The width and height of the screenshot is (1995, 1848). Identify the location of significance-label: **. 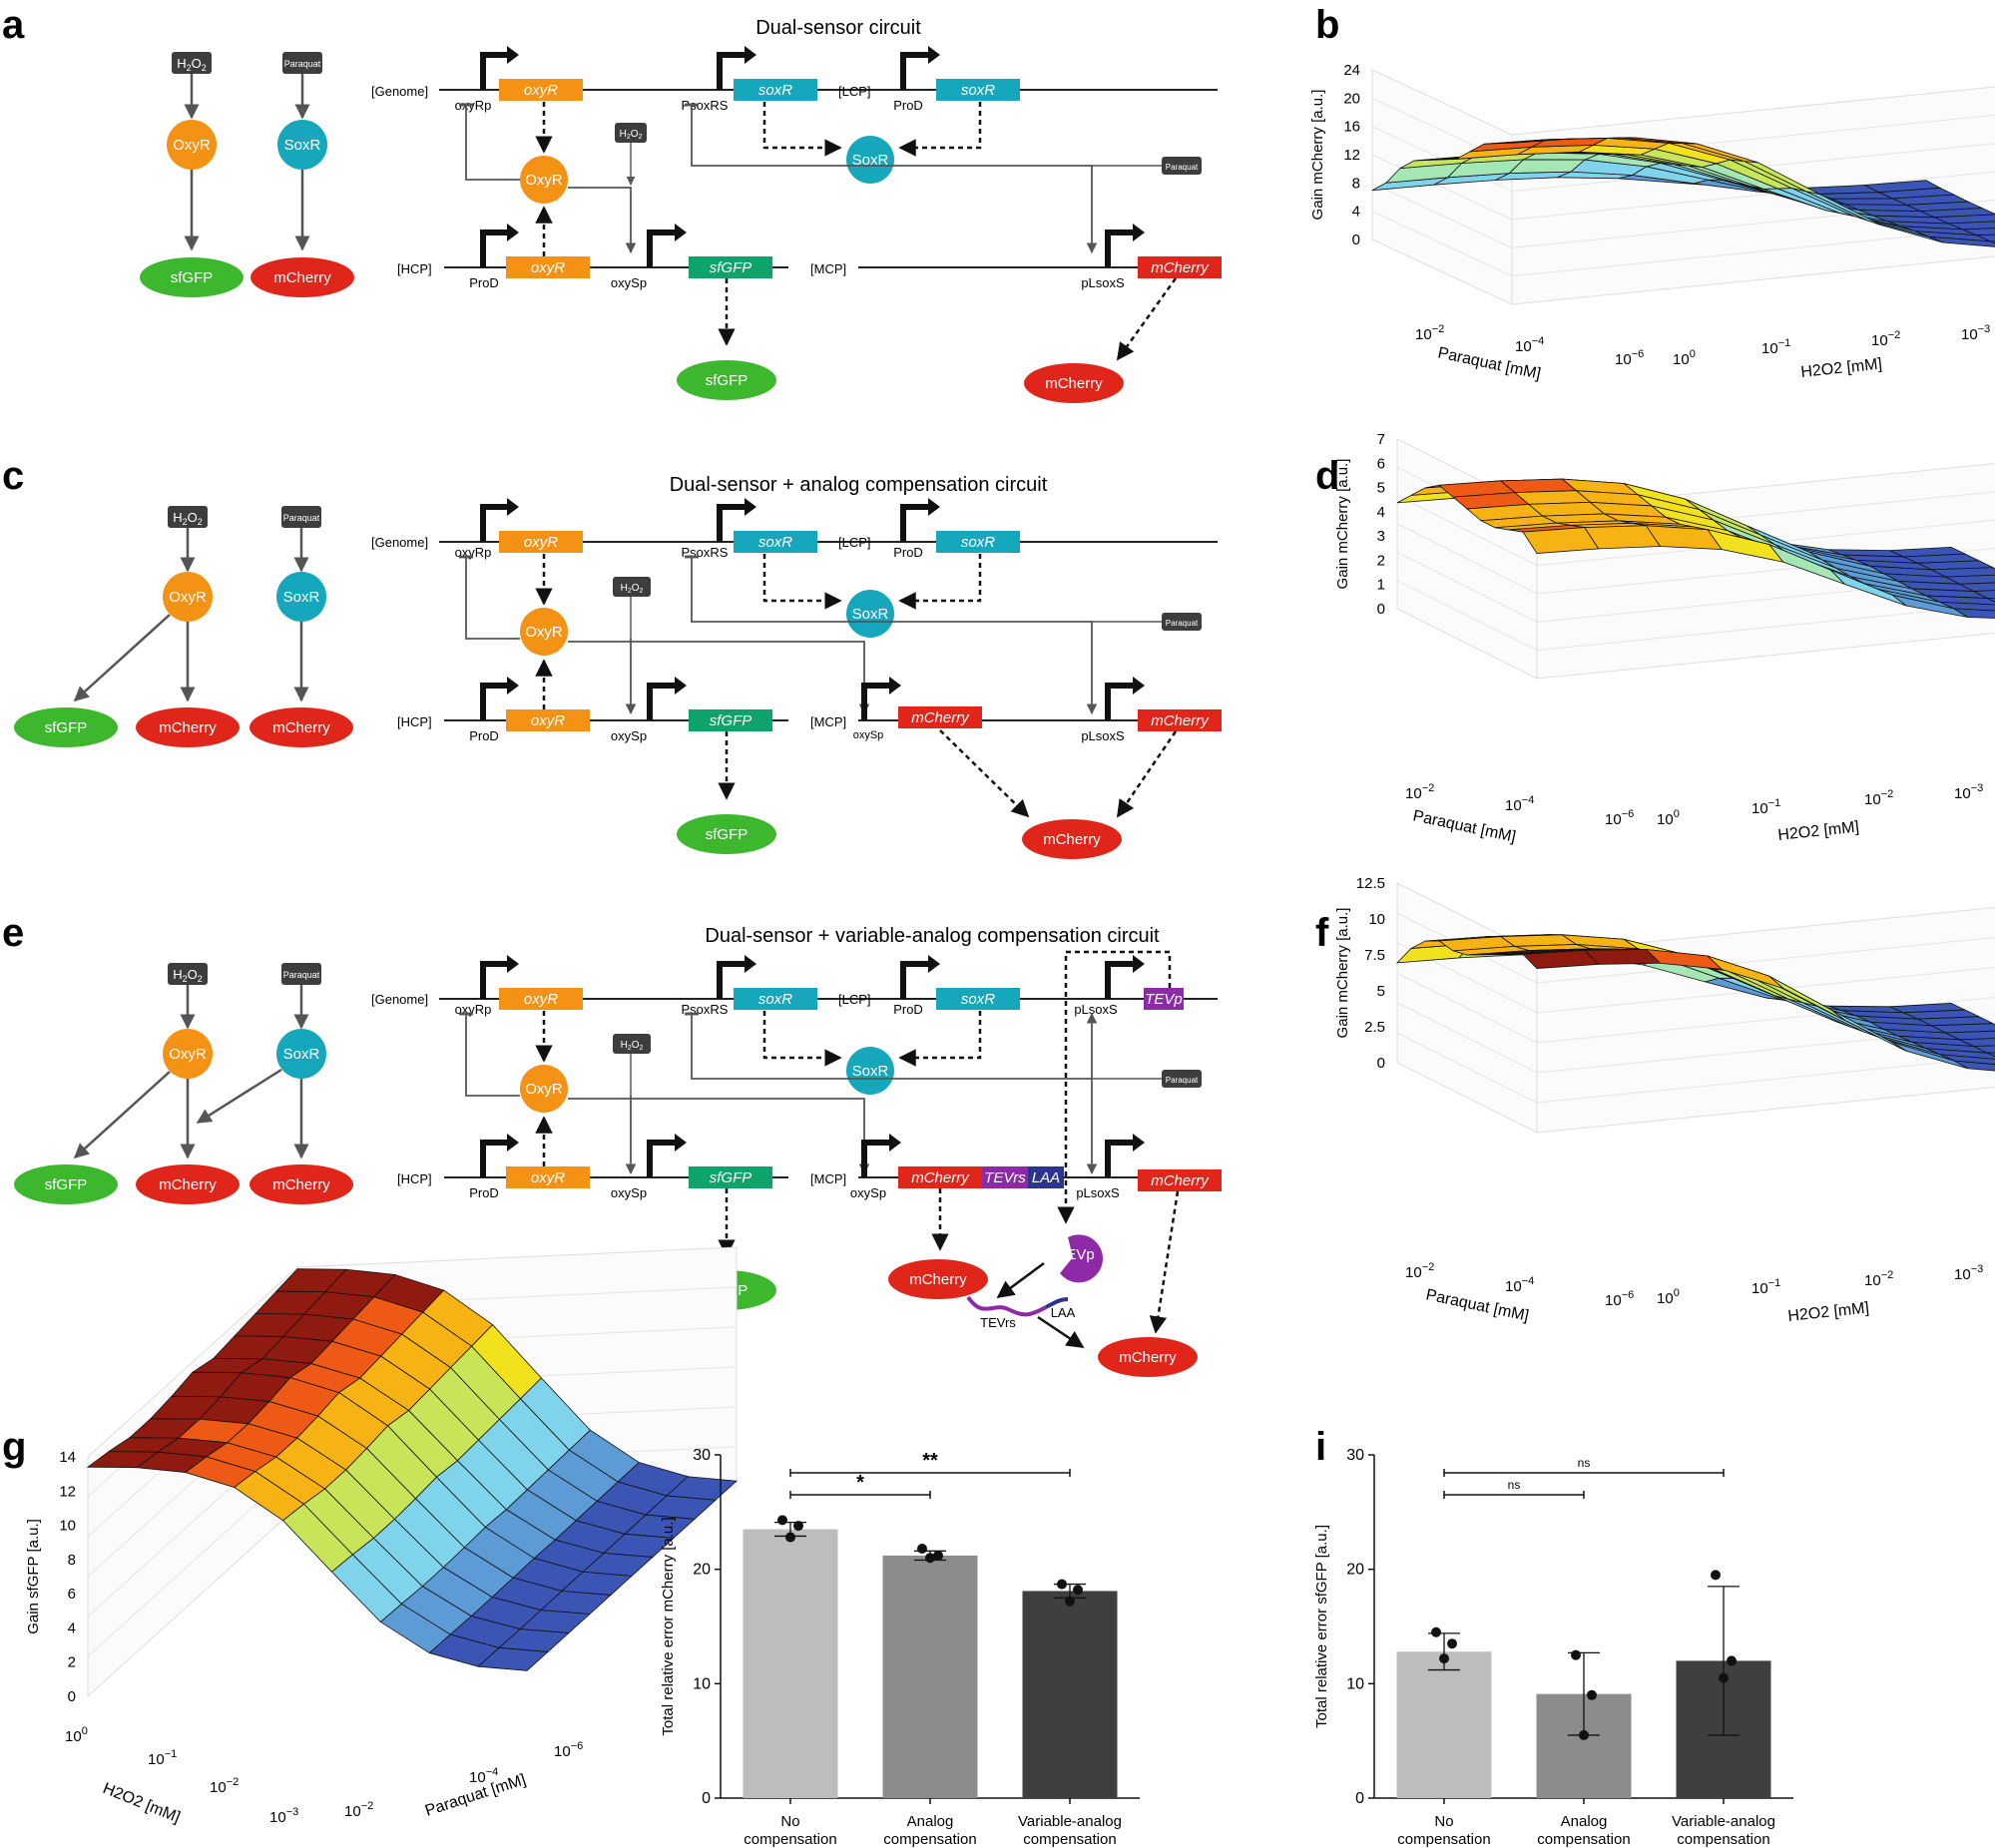
(930, 1461).